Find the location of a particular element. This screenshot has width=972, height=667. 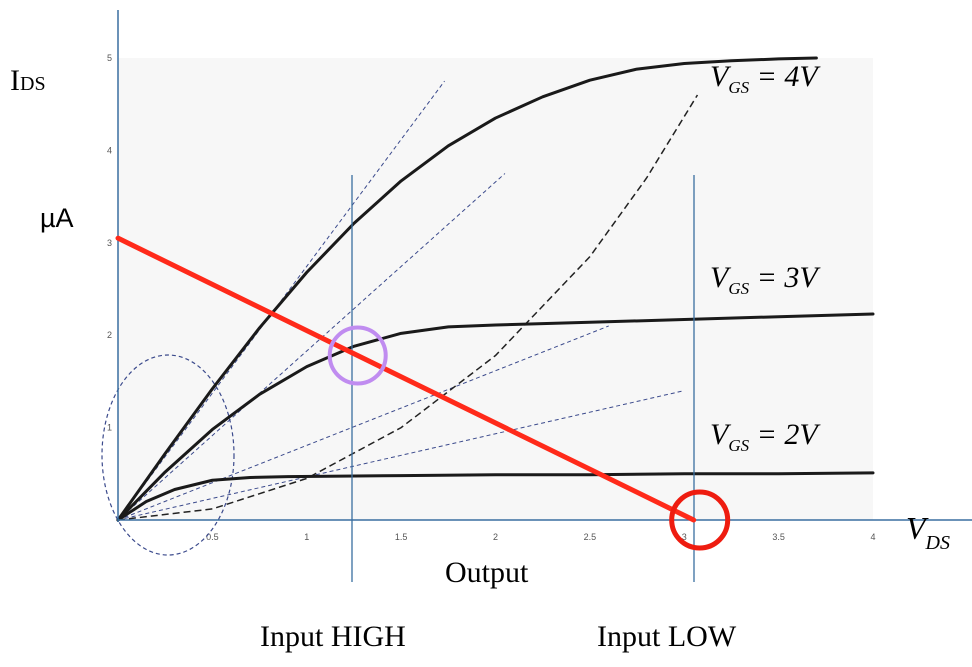

curve-label-vgs-4v-prefix: V is located at coordinates (719, 76).